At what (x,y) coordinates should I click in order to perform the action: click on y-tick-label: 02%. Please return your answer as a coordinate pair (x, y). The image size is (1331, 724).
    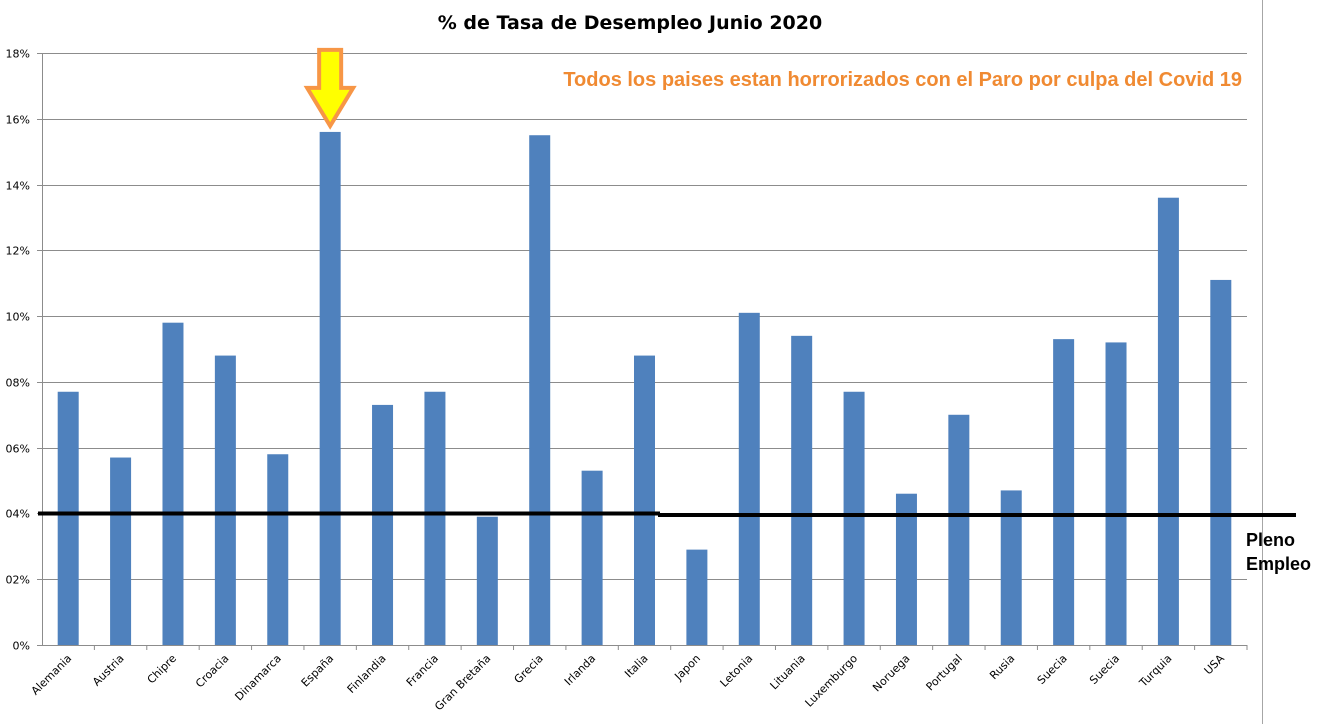
    Looking at the image, I should click on (18, 580).